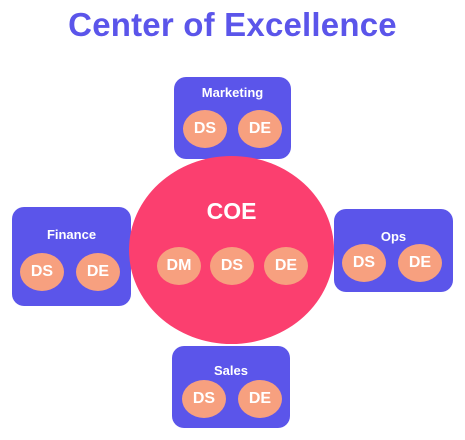 Image resolution: width=465 pixels, height=440 pixels. What do you see at coordinates (231, 387) in the screenshot?
I see `team-box-sales: Sales DS DE` at bounding box center [231, 387].